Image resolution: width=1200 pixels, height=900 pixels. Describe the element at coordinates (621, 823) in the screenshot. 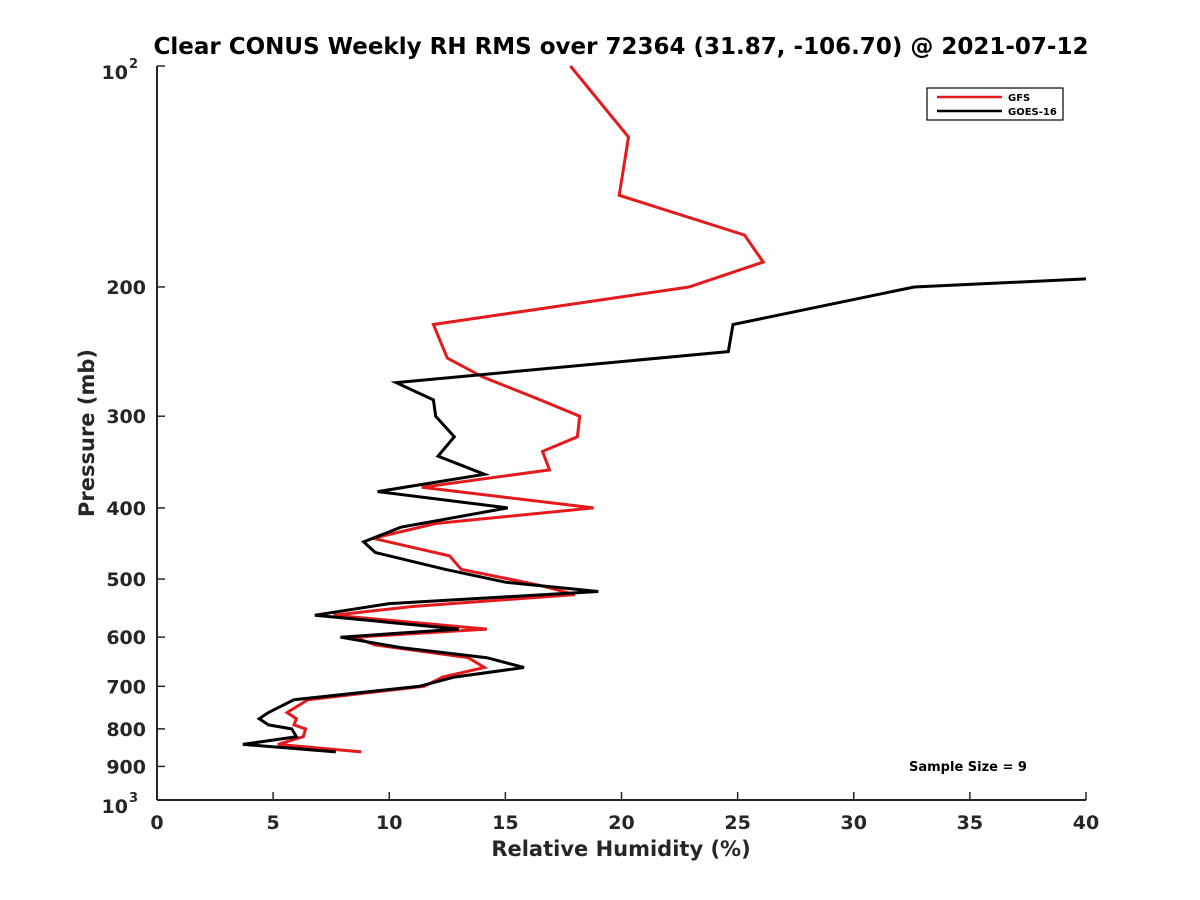

I see `x-tick-label: 20` at that location.